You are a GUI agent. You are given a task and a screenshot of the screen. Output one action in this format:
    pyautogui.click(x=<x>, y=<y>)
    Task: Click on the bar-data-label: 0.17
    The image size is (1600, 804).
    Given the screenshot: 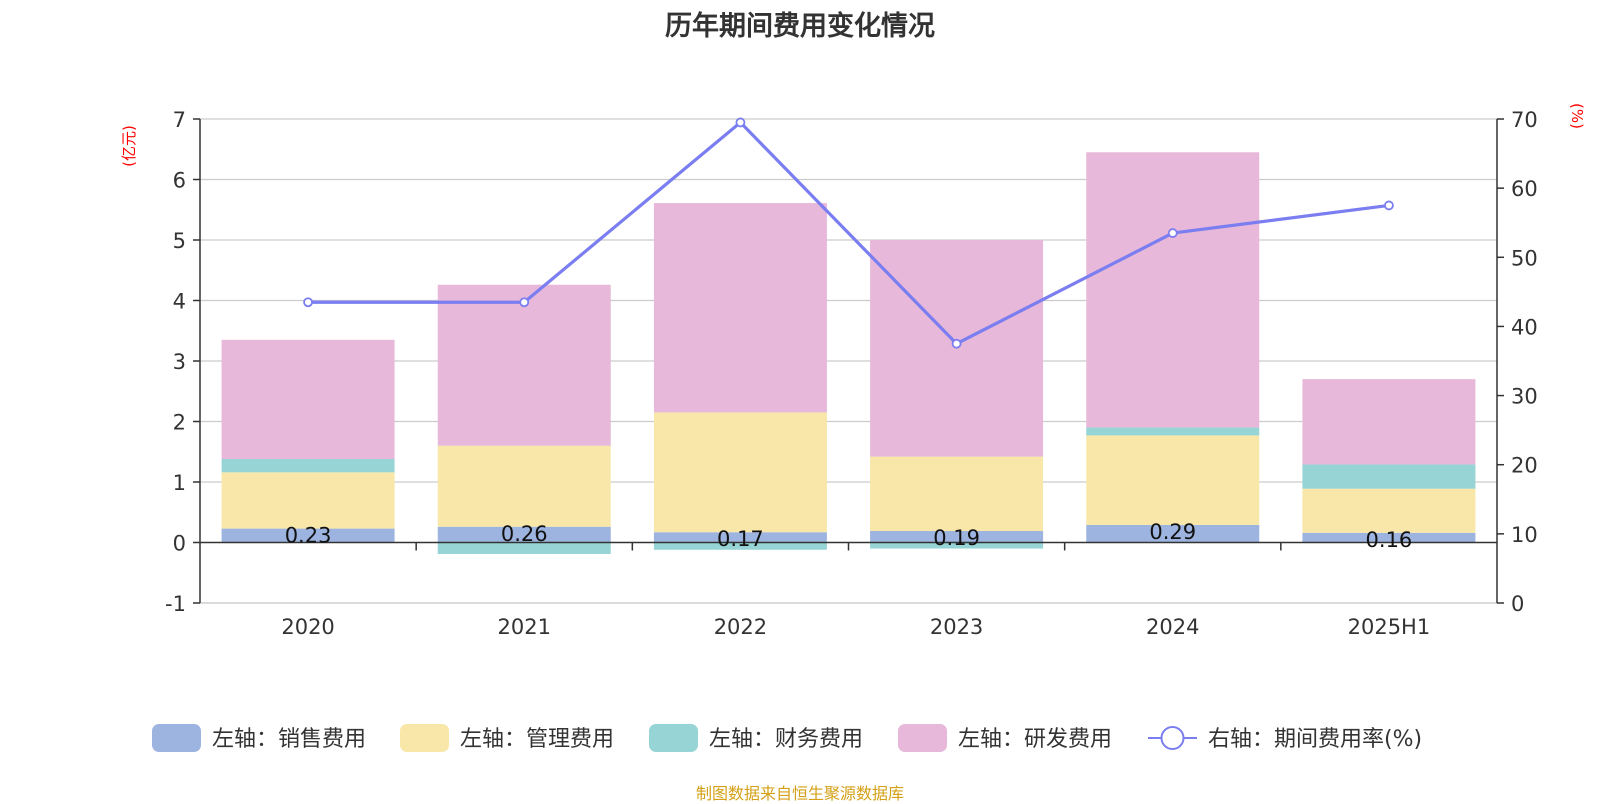 What is the action you would take?
    pyautogui.click(x=740, y=539)
    